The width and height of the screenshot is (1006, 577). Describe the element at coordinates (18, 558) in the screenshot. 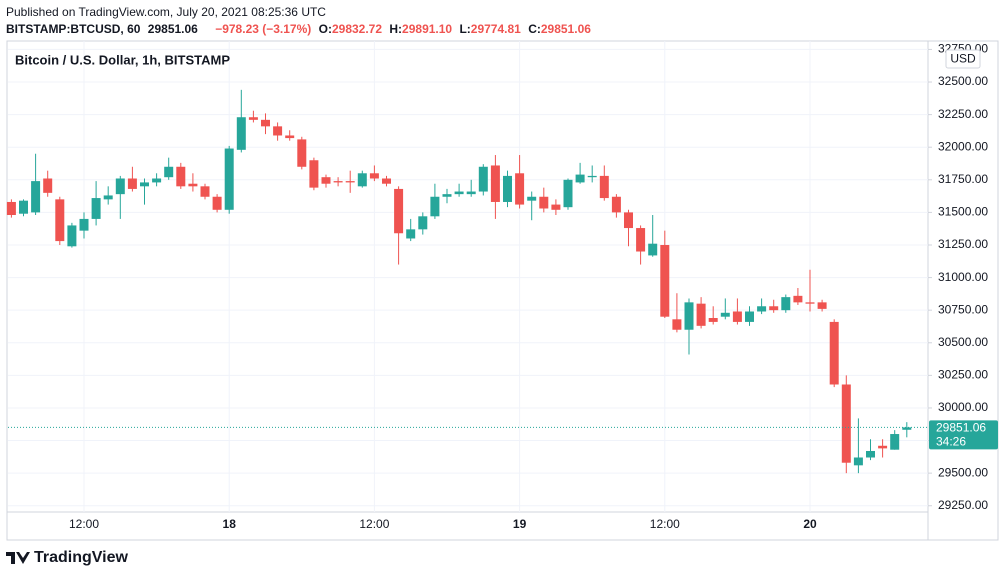

I see `logo` at that location.